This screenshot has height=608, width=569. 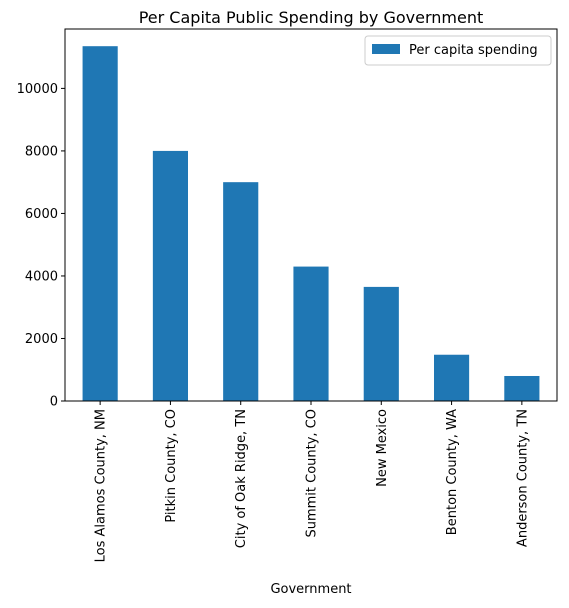 I want to click on y-tick-label: 2000, so click(x=41, y=339).